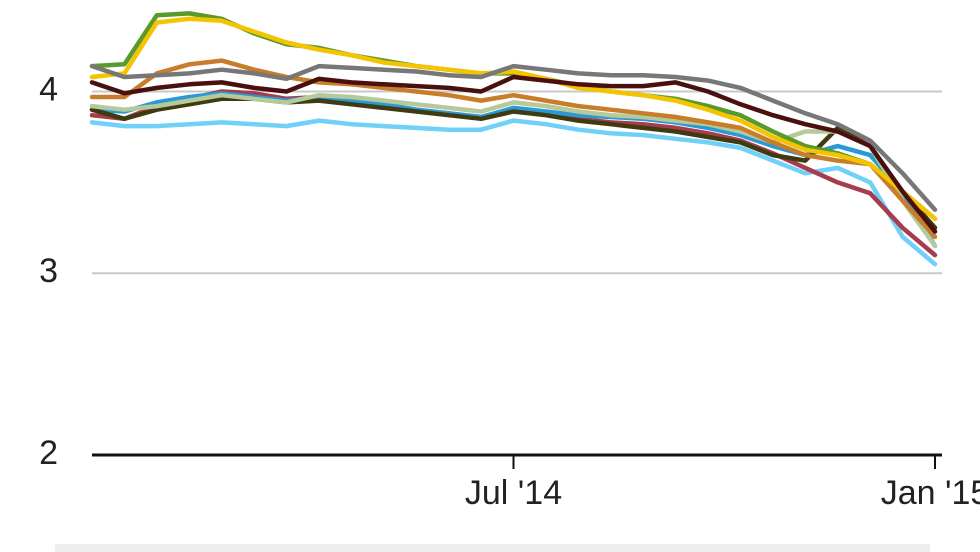  I want to click on y-tick-label: 4, so click(48, 90).